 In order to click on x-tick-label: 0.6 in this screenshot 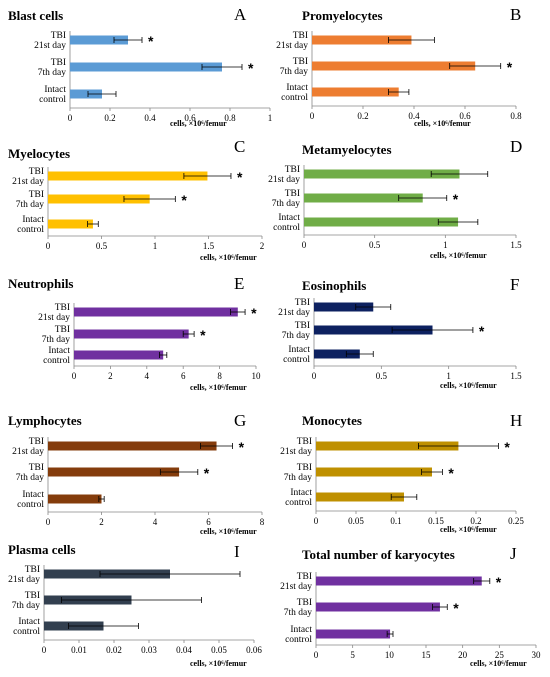, I will do `click(190, 118)`.